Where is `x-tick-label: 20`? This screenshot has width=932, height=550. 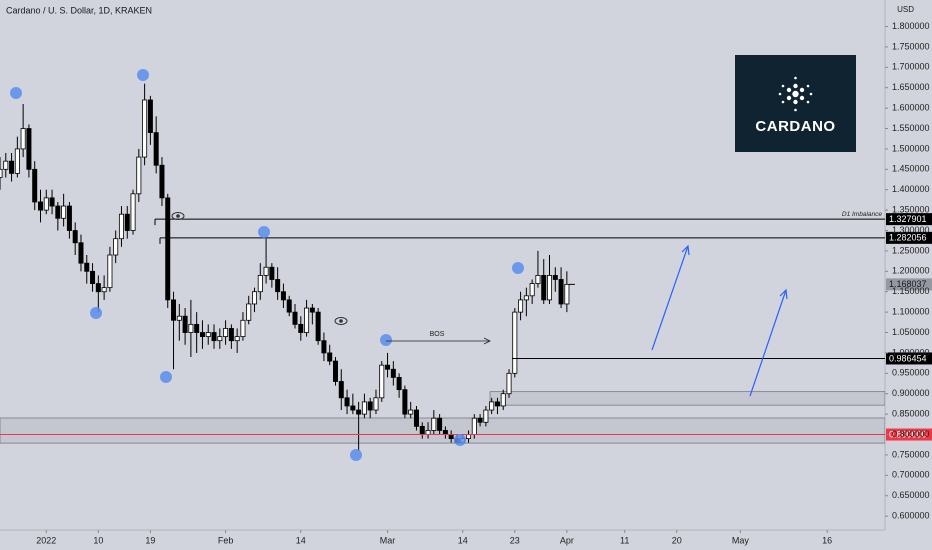
x-tick-label: 20 is located at coordinates (677, 540).